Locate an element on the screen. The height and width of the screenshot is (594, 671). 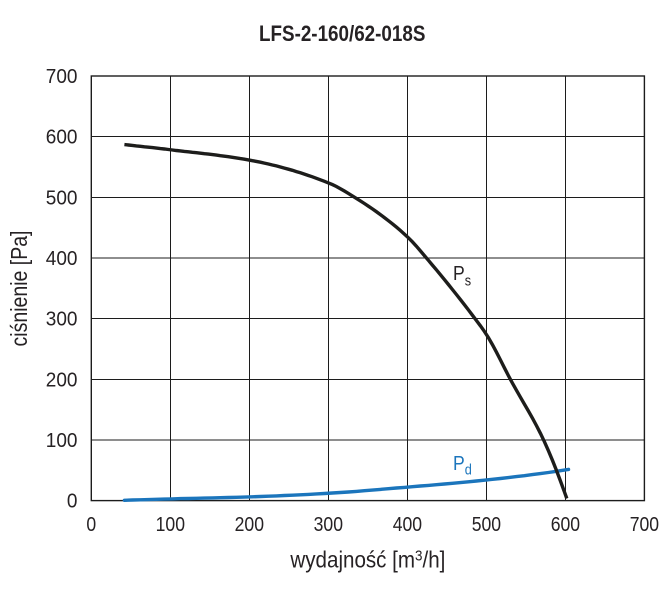
svg-text: ciśnienie [Pa] is located at coordinates (20, 289).